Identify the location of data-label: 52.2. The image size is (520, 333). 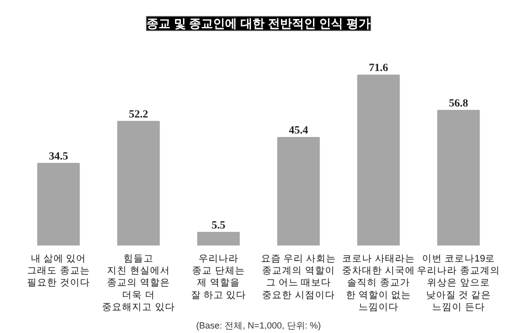
(138, 114).